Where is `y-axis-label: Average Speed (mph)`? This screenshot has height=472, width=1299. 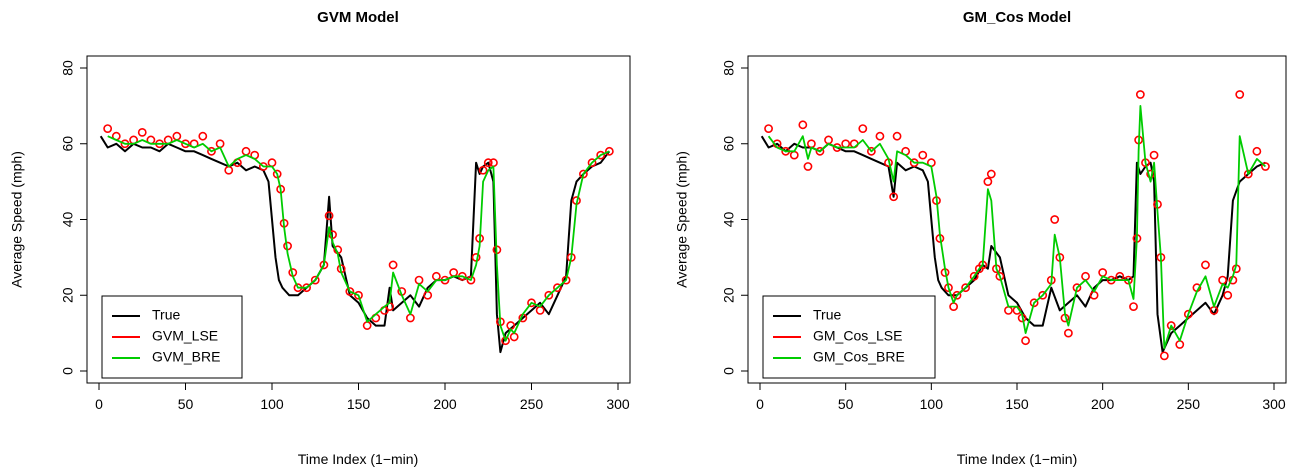 y-axis-label: Average Speed (mph) is located at coordinates (17, 219).